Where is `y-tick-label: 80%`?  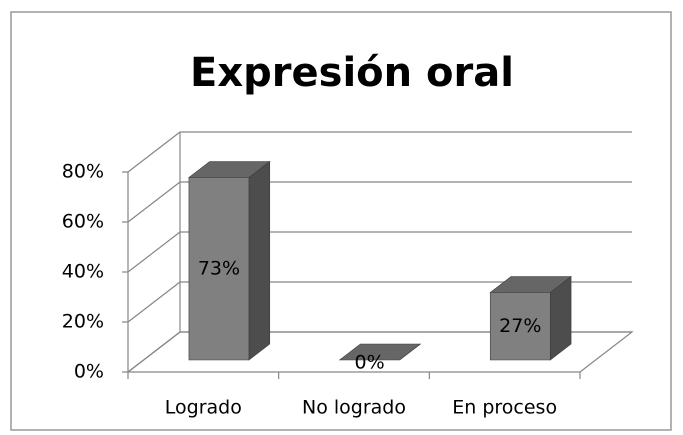 y-tick-label: 80% is located at coordinates (83, 172).